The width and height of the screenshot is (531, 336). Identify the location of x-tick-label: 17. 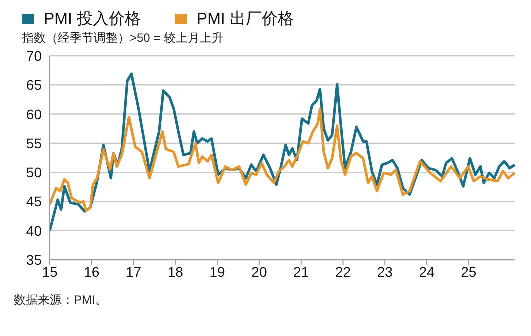
(134, 272).